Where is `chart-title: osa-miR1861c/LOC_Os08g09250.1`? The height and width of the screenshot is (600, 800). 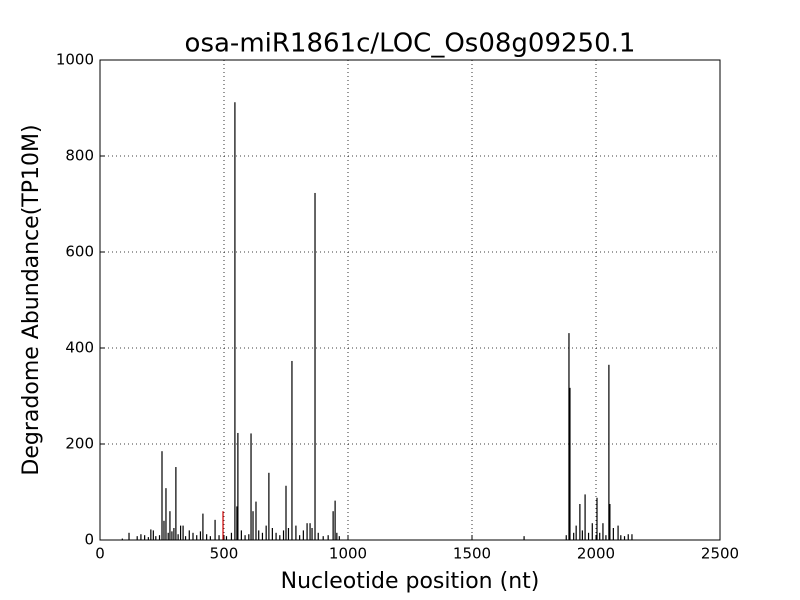
chart-title: osa-miR1861c/LOC_Os08g09250.1 is located at coordinates (410, 44).